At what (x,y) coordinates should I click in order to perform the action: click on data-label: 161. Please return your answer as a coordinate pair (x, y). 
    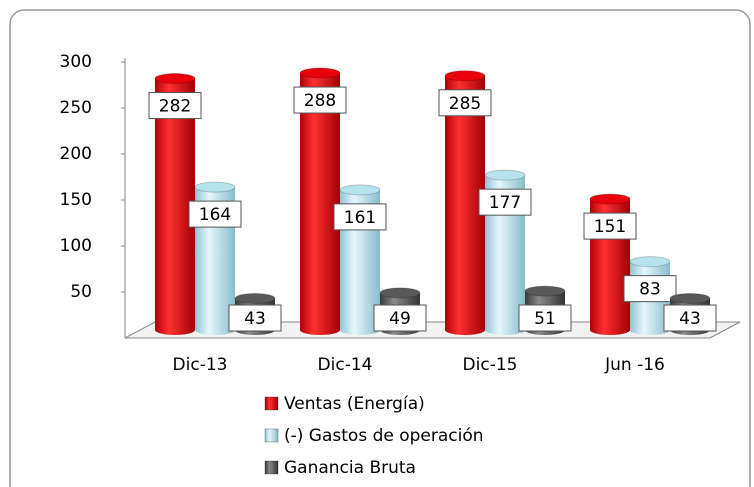
    Looking at the image, I should click on (360, 218).